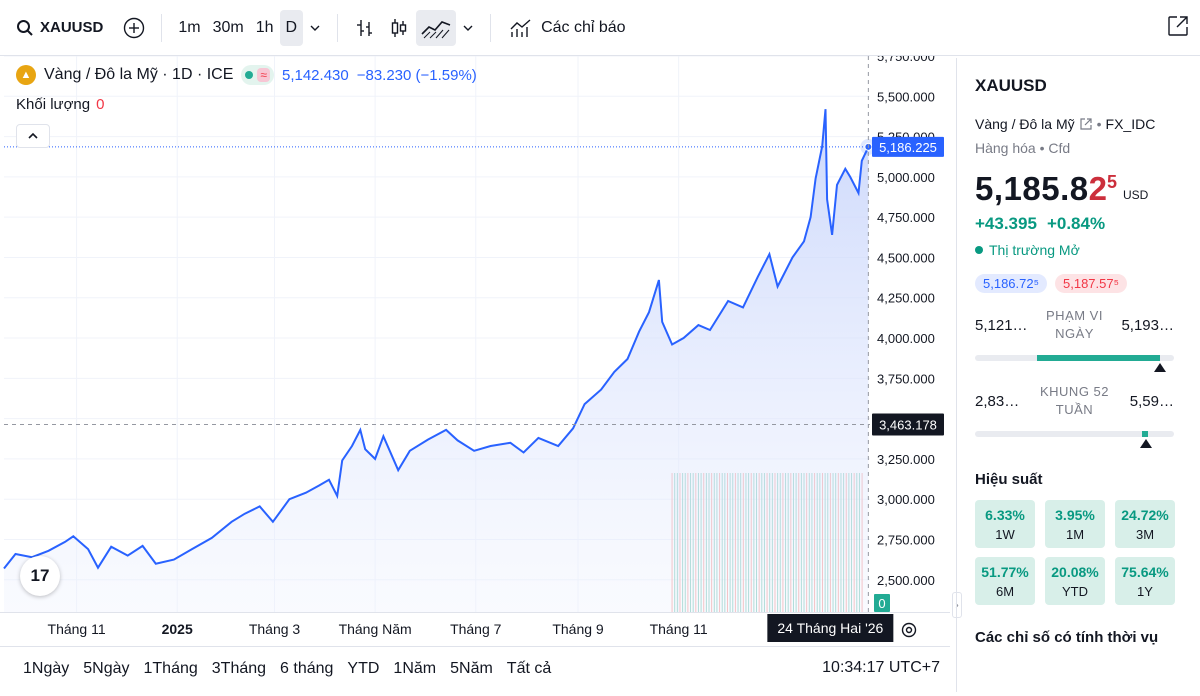 This screenshot has height=696, width=1200. Describe the element at coordinates (106, 668) in the screenshot. I see `range-5d: 5Ngày` at that location.